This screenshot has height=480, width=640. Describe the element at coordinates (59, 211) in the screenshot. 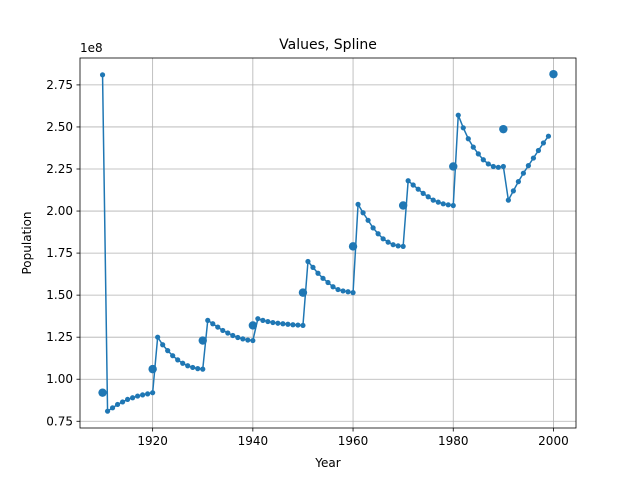

I see `y-tick-label: 2.00` at that location.